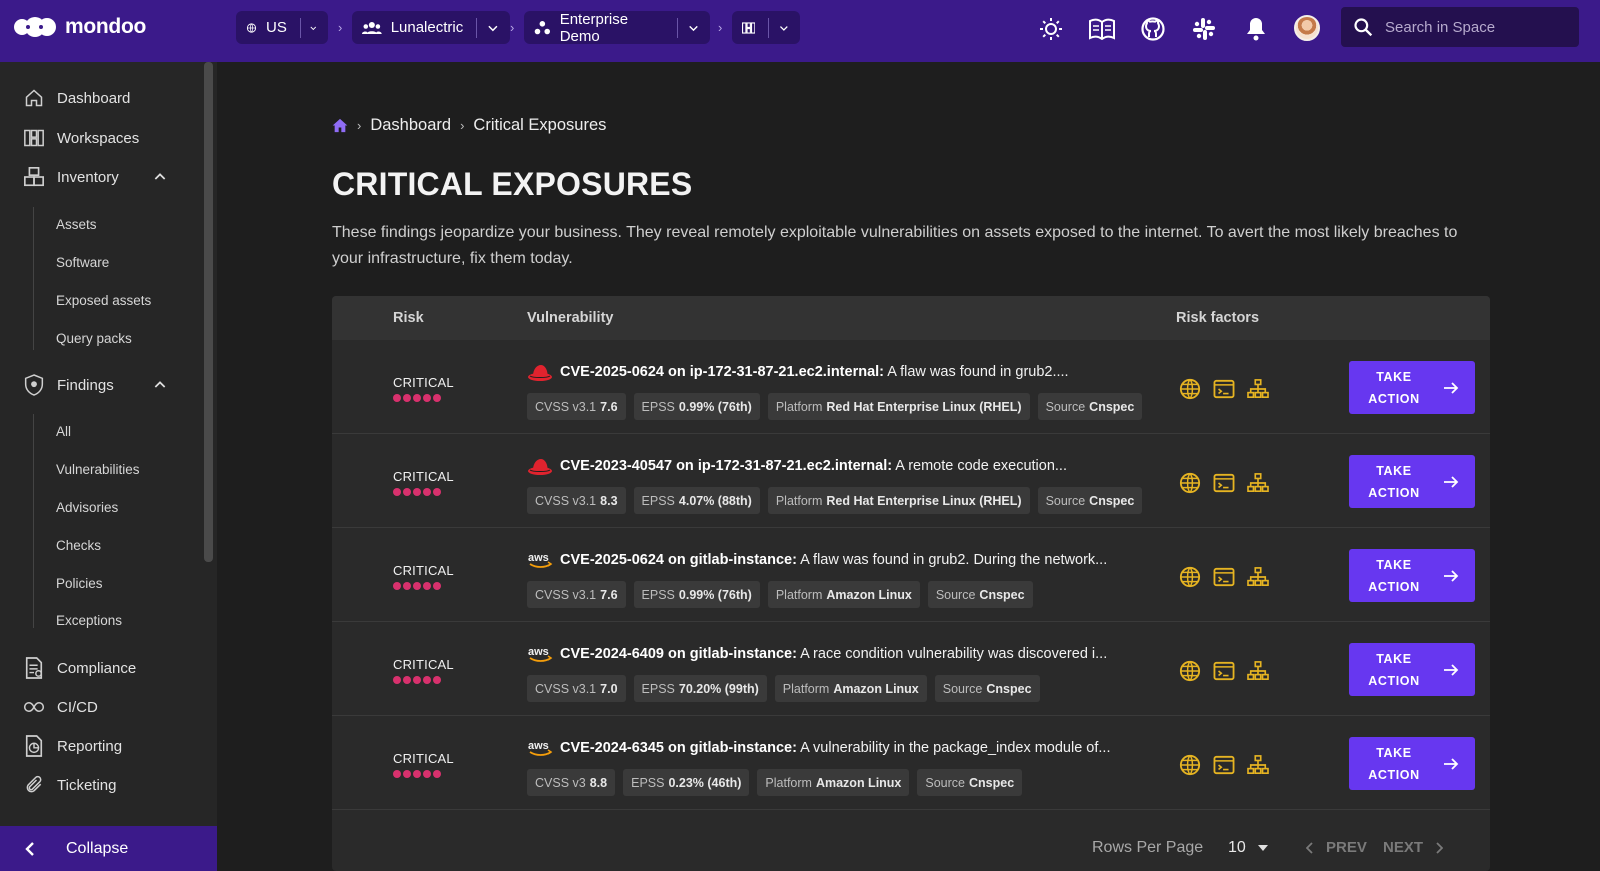  What do you see at coordinates (108, 848) in the screenshot?
I see `collapse-sidebar-button: Collapse` at bounding box center [108, 848].